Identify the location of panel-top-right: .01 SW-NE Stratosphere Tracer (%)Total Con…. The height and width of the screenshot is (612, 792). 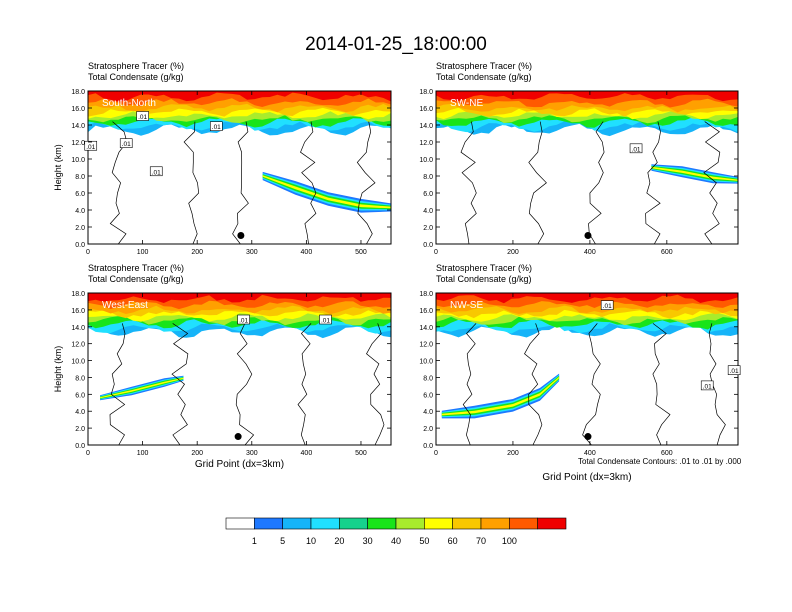
(579, 158).